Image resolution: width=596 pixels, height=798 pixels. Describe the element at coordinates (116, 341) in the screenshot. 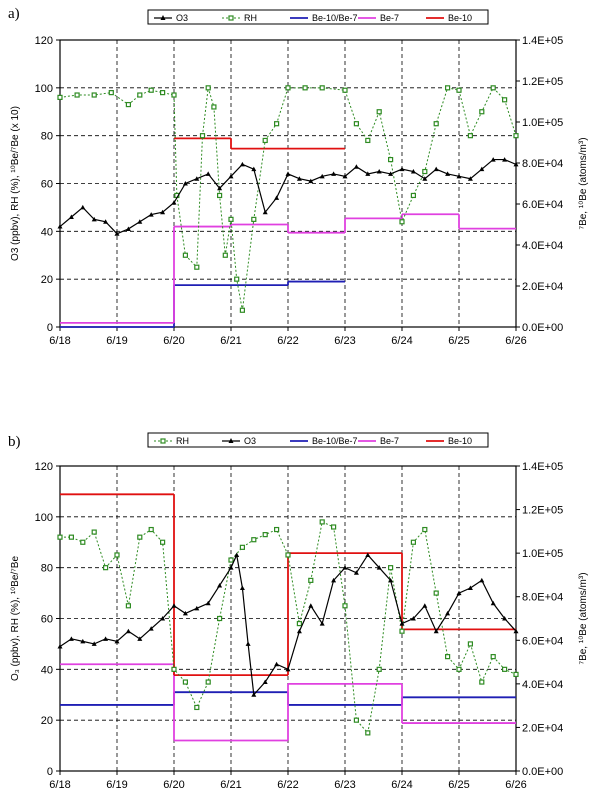

I see `x-tick-label: 6/19` at that location.